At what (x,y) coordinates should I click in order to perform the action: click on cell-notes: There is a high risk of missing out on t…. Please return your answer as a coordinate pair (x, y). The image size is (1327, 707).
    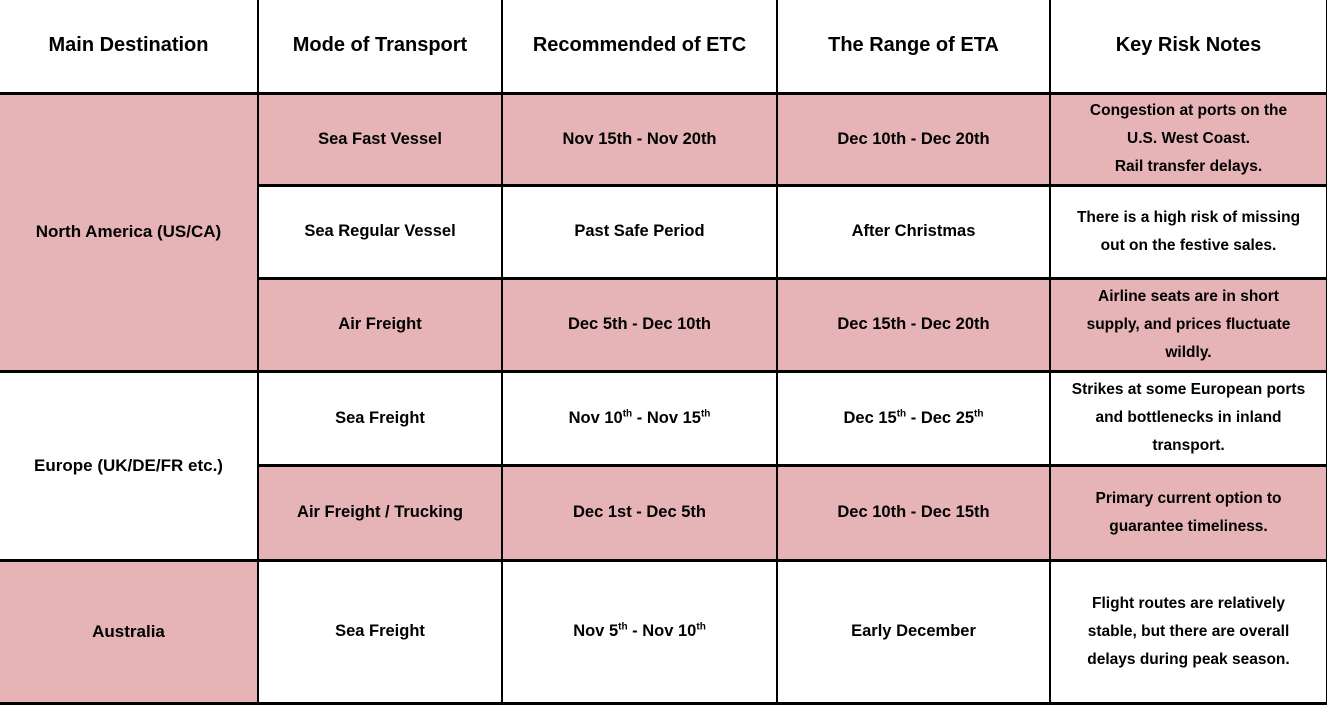
    Looking at the image, I should click on (1188, 231).